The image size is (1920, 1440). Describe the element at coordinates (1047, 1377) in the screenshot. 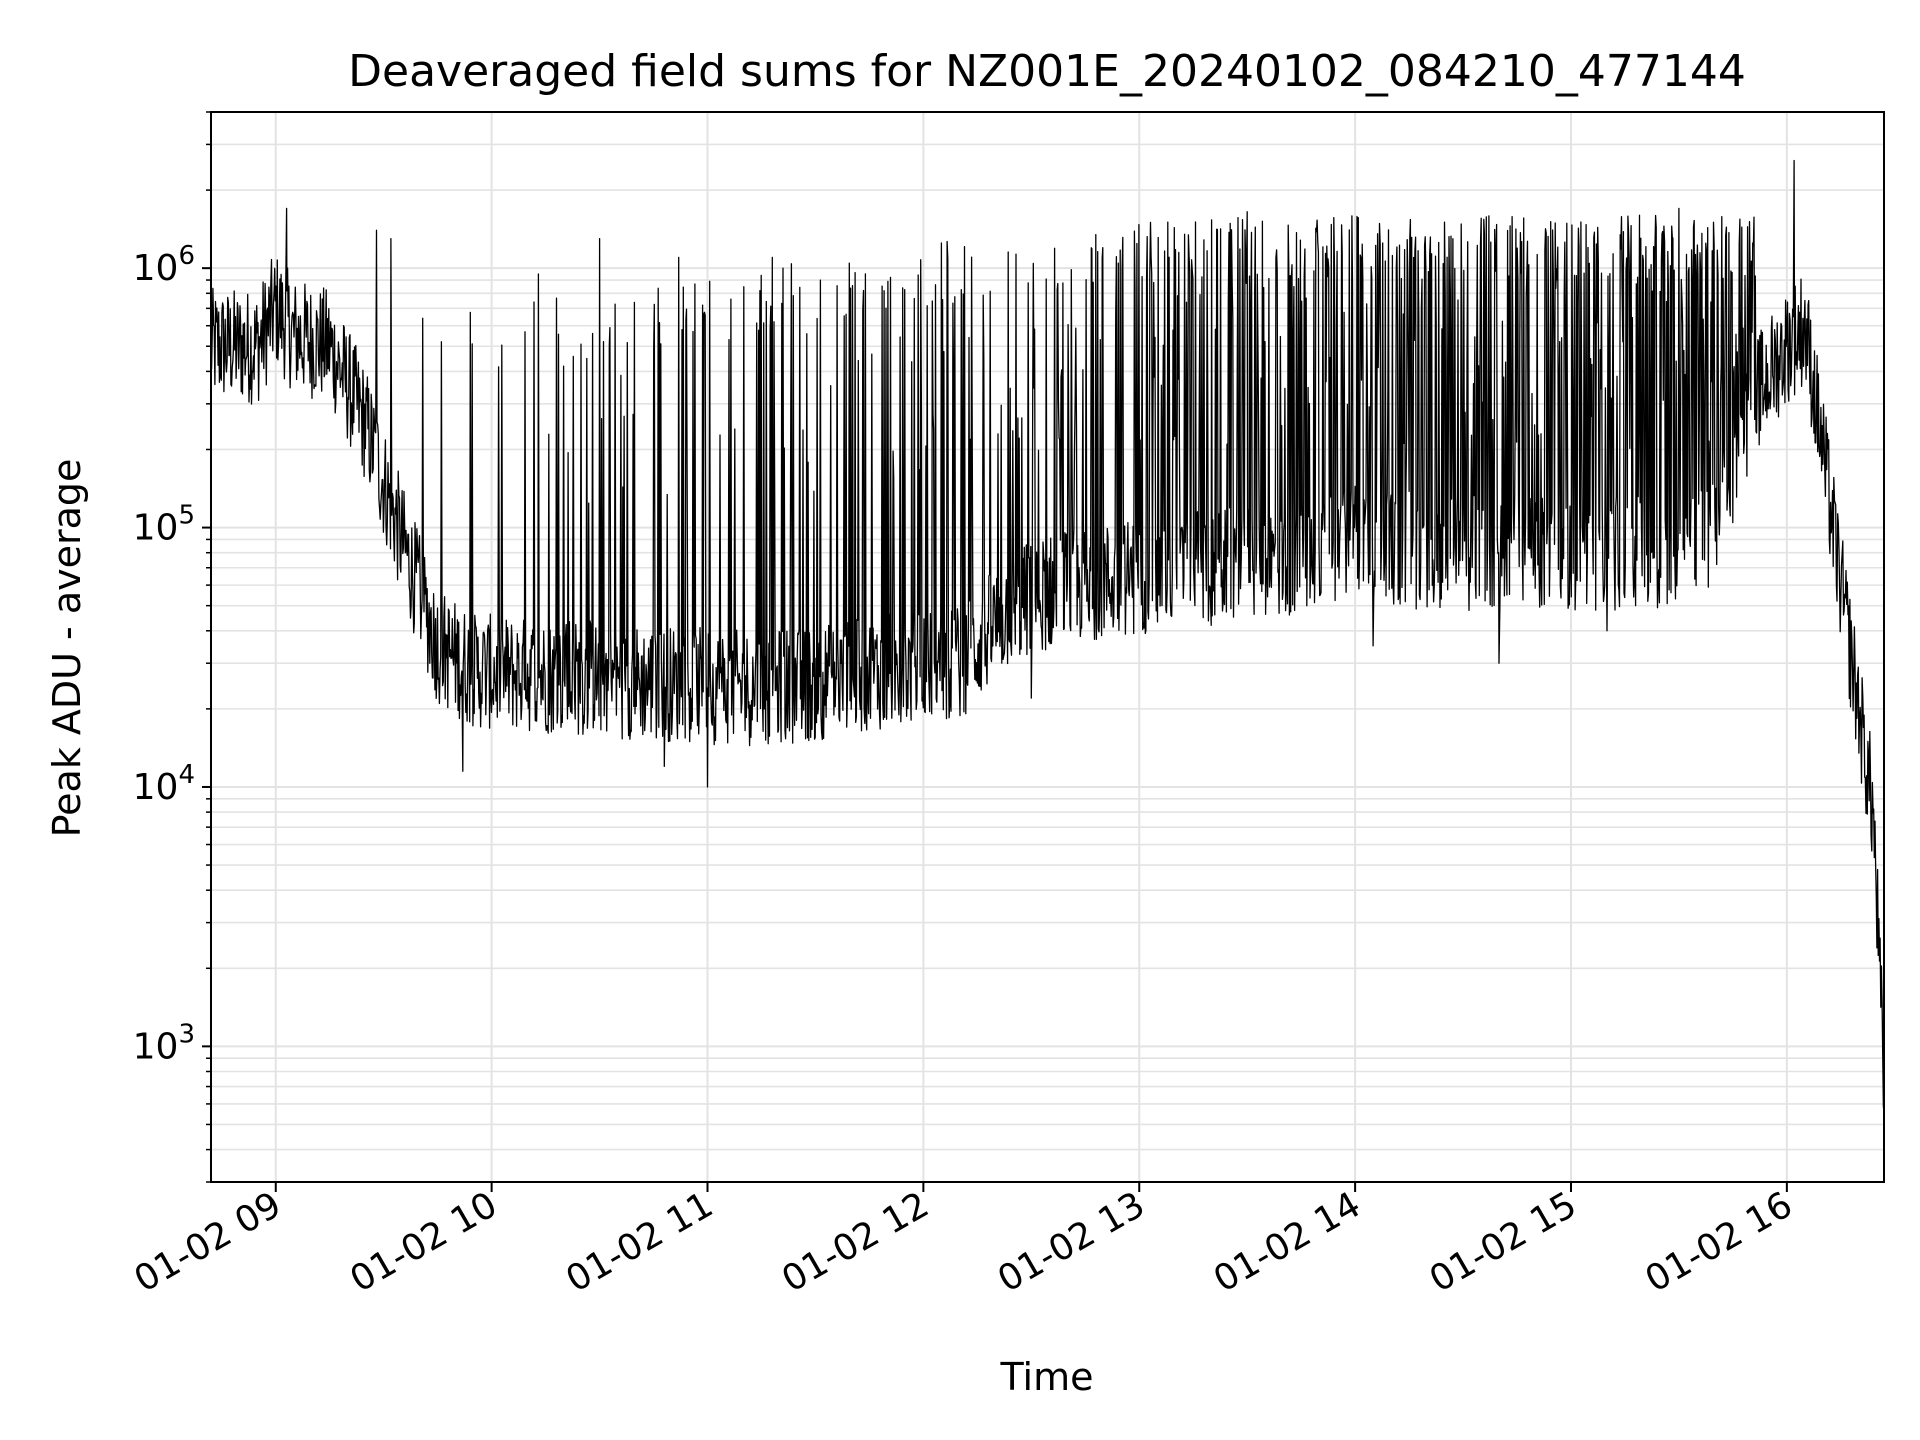

I see `x-axis-label: Time` at that location.